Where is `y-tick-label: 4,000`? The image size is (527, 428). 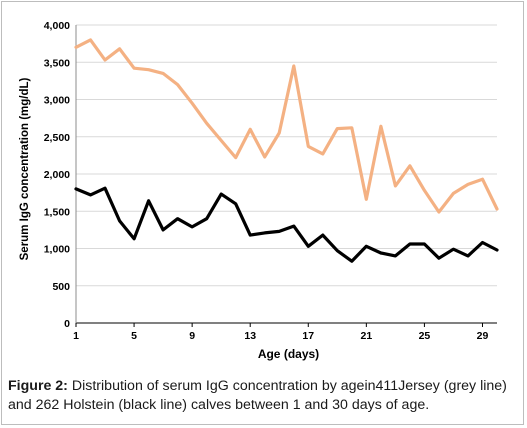 y-tick-label: 4,000 is located at coordinates (57, 26).